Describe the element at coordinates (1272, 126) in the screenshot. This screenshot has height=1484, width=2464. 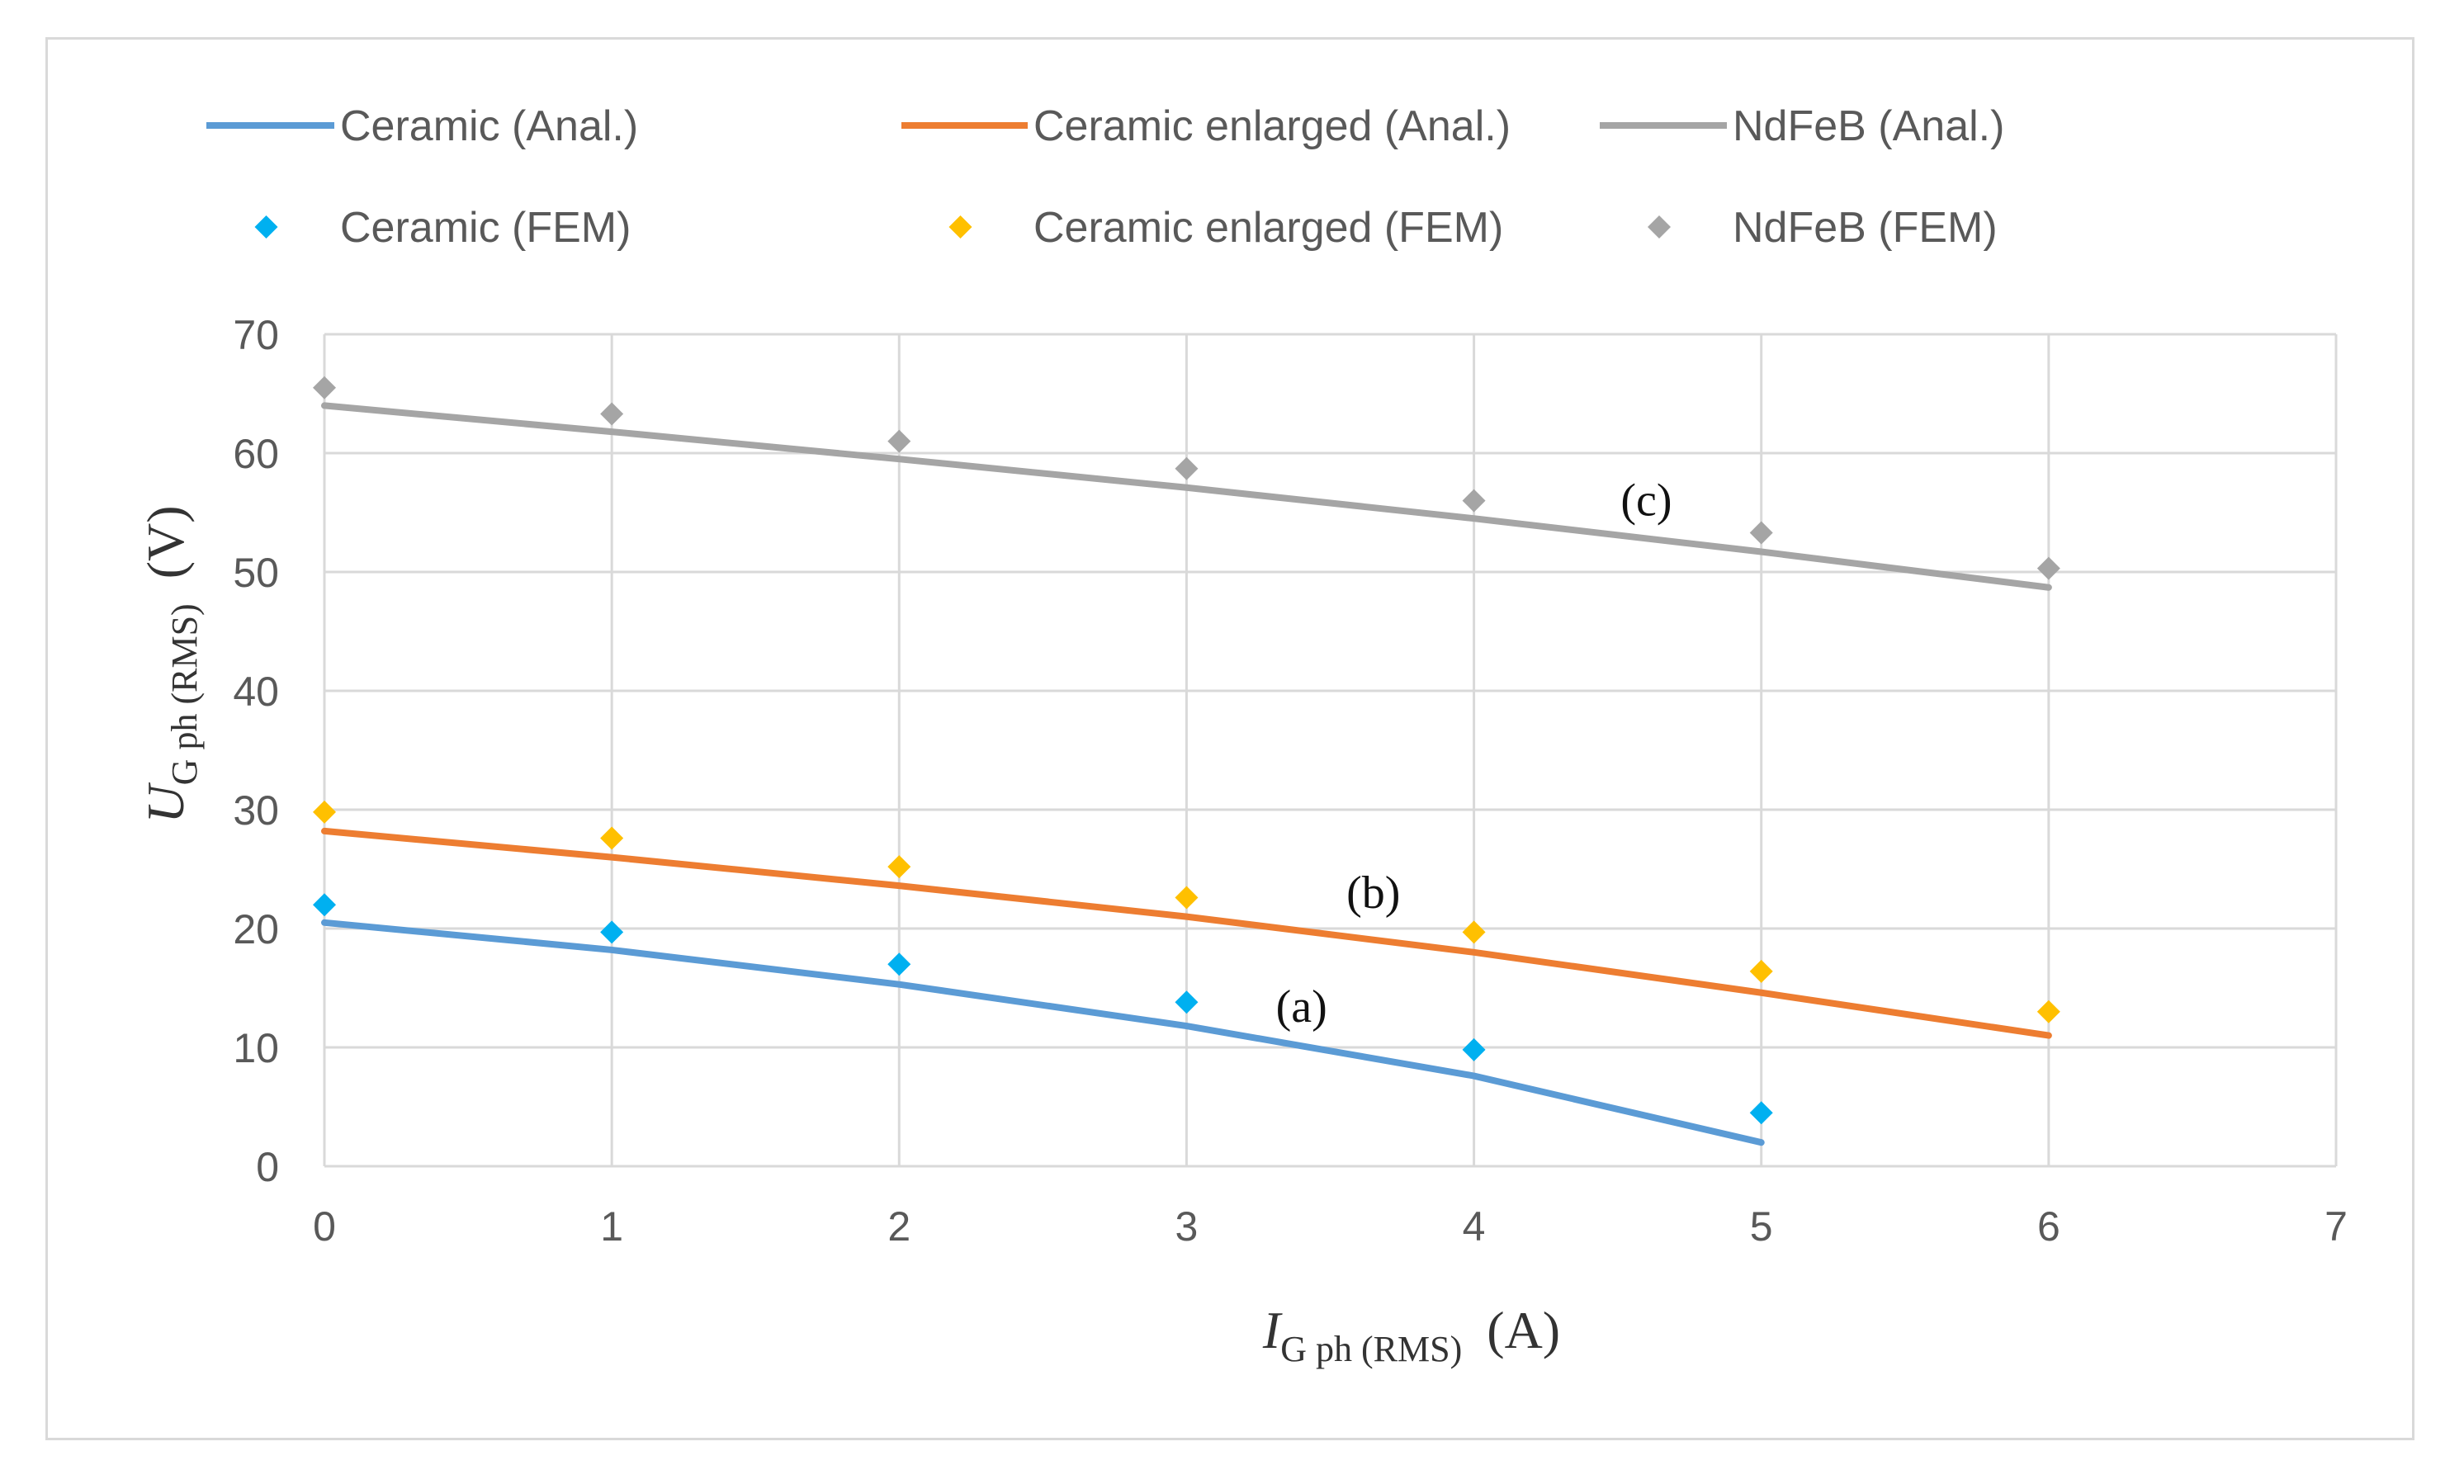
I see `legend-label: Ceramic enlarged (Anal.)` at that location.